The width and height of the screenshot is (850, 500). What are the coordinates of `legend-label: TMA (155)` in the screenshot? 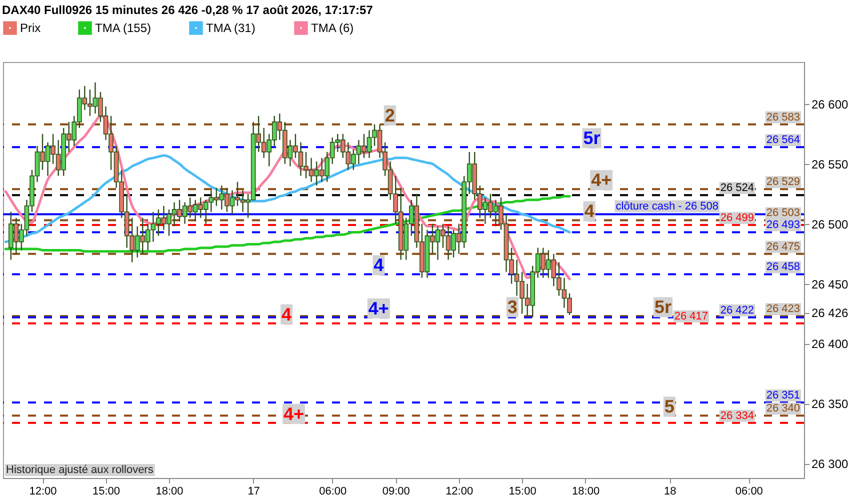 It's located at (123, 28).